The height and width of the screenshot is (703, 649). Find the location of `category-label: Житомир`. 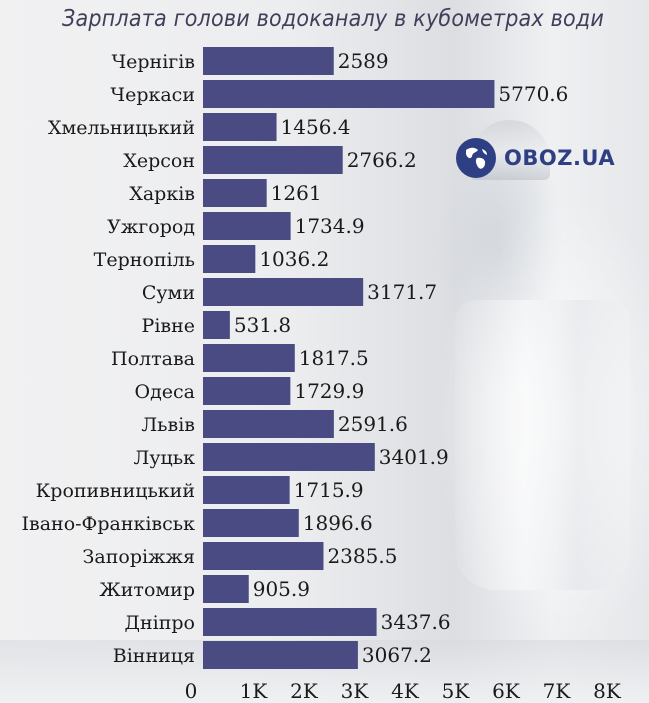

category-label: Житомир is located at coordinates (147, 590).